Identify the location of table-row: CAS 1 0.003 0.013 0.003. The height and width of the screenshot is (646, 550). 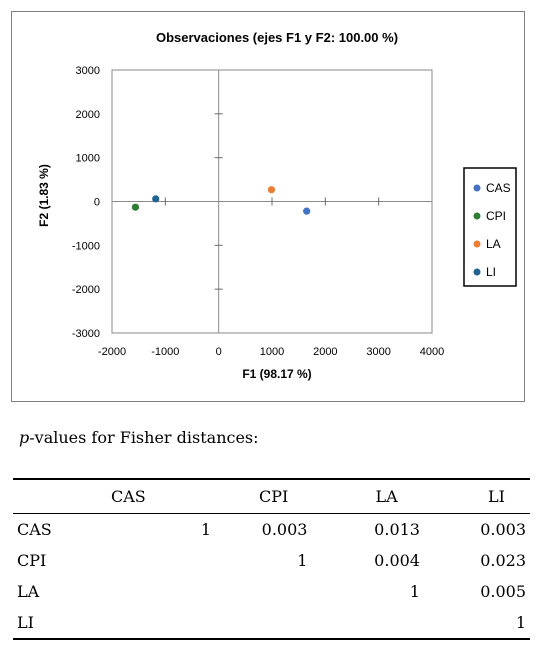
(271, 530).